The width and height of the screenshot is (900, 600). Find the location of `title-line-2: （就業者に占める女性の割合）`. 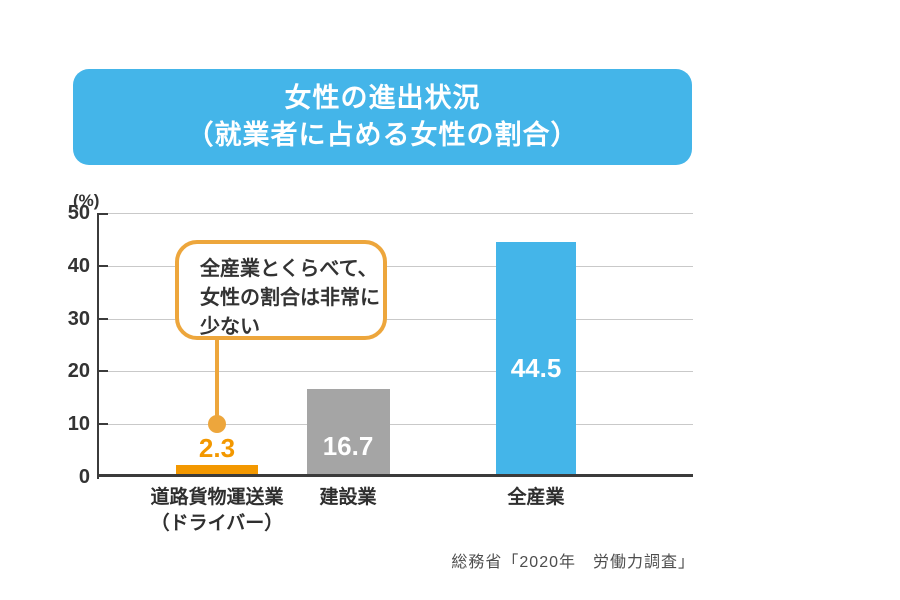

title-line-2: （就業者に占める女性の割合） is located at coordinates (382, 135).